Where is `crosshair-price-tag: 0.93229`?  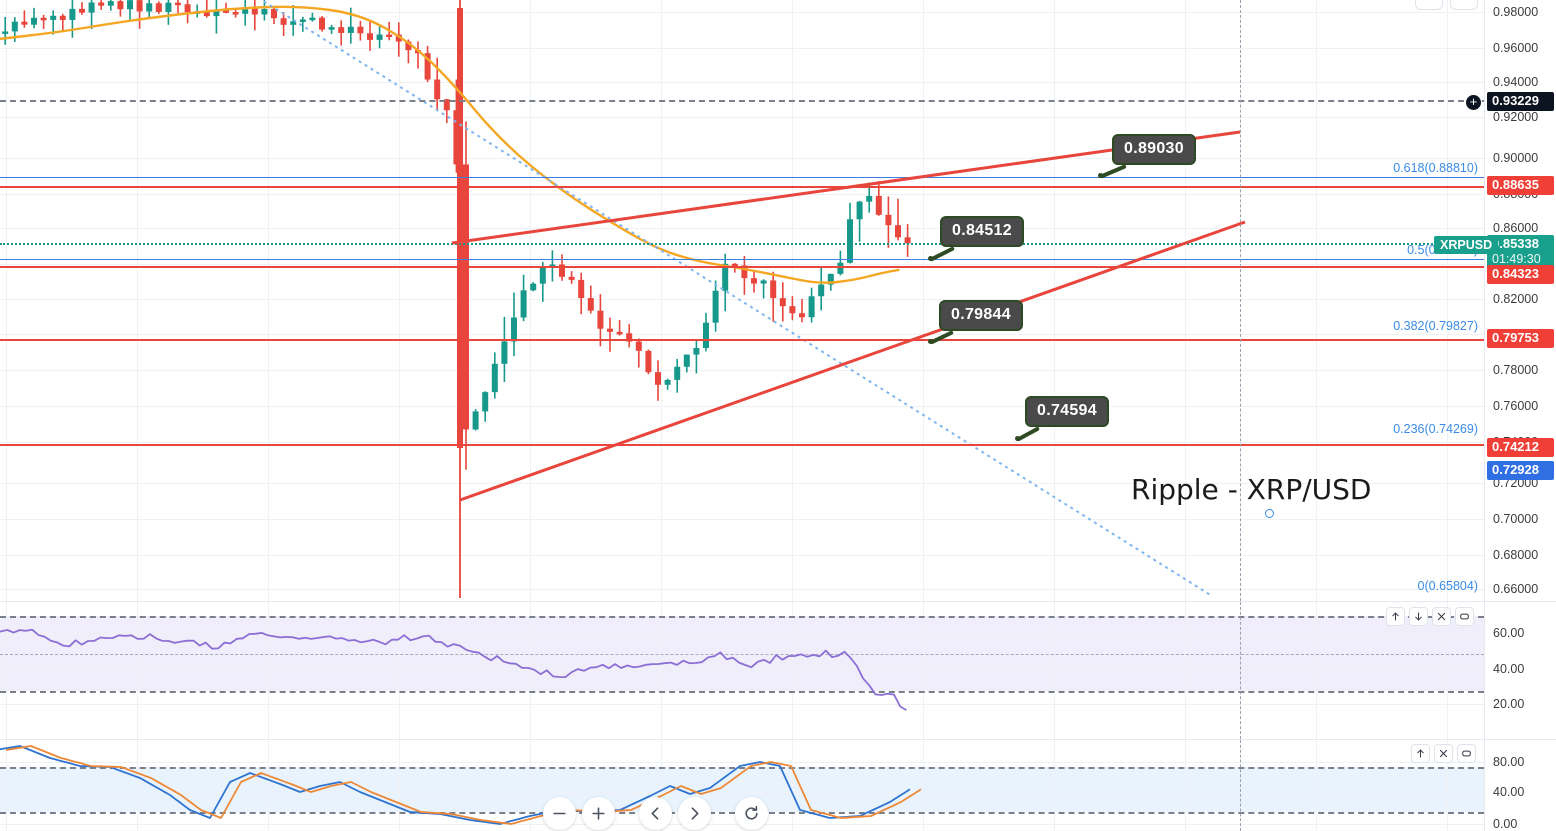 crosshair-price-tag: 0.93229 is located at coordinates (1520, 101).